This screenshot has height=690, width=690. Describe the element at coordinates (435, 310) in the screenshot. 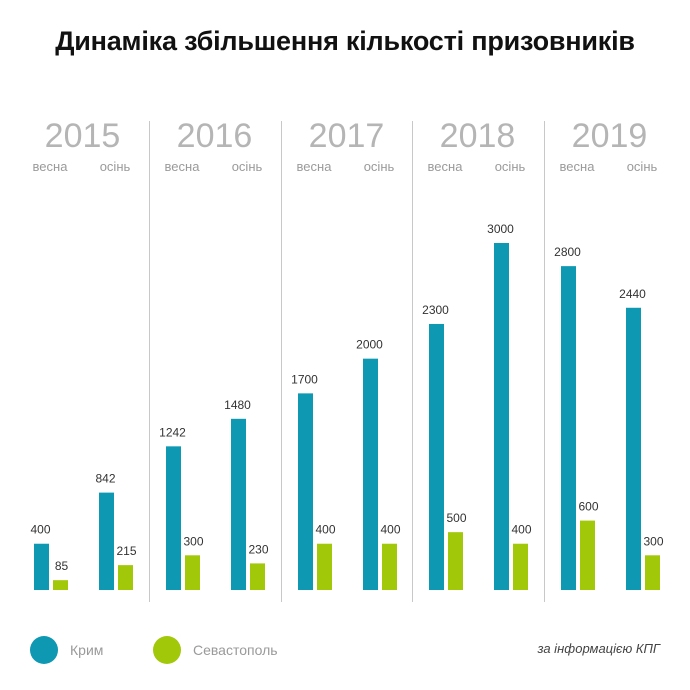

I see `value-label-crimea: 2300` at that location.